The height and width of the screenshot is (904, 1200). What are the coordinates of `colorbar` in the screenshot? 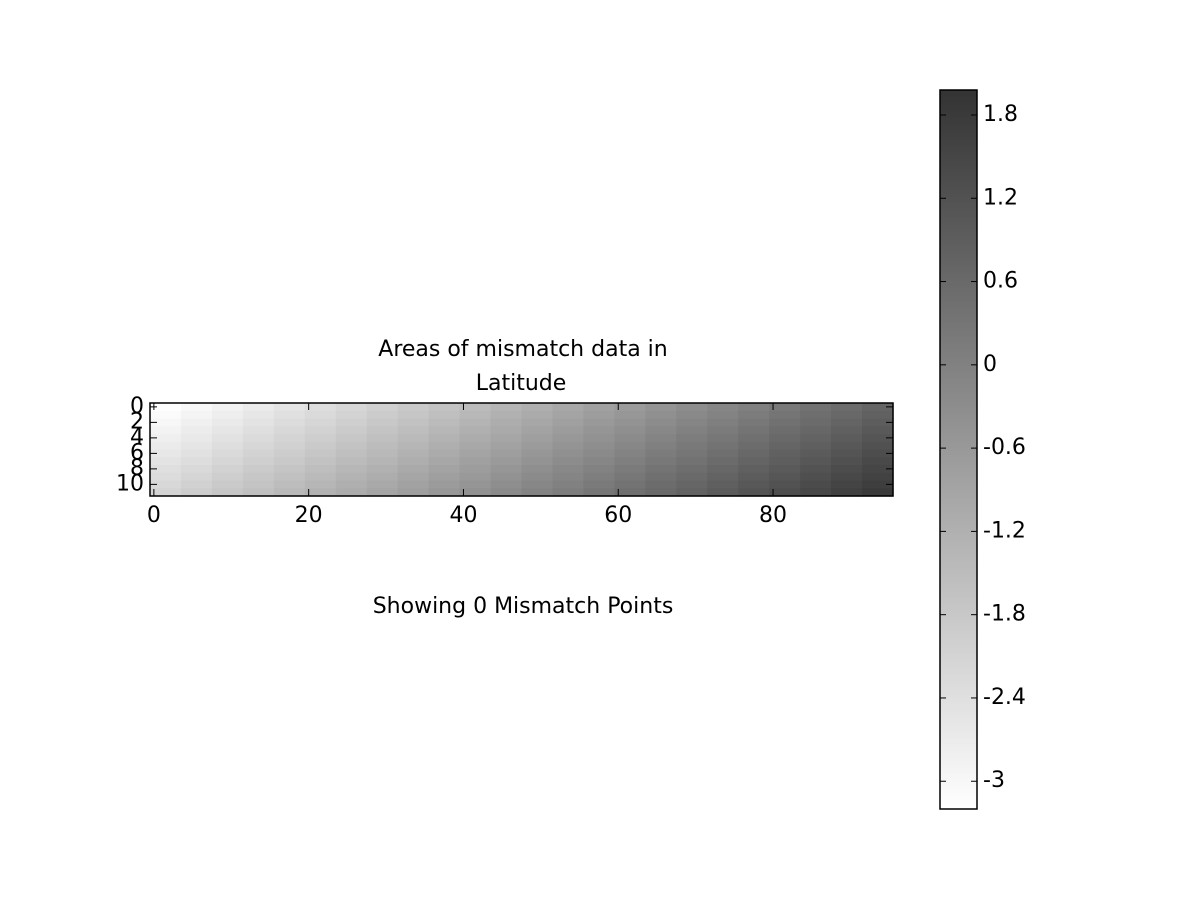 It's located at (958, 449).